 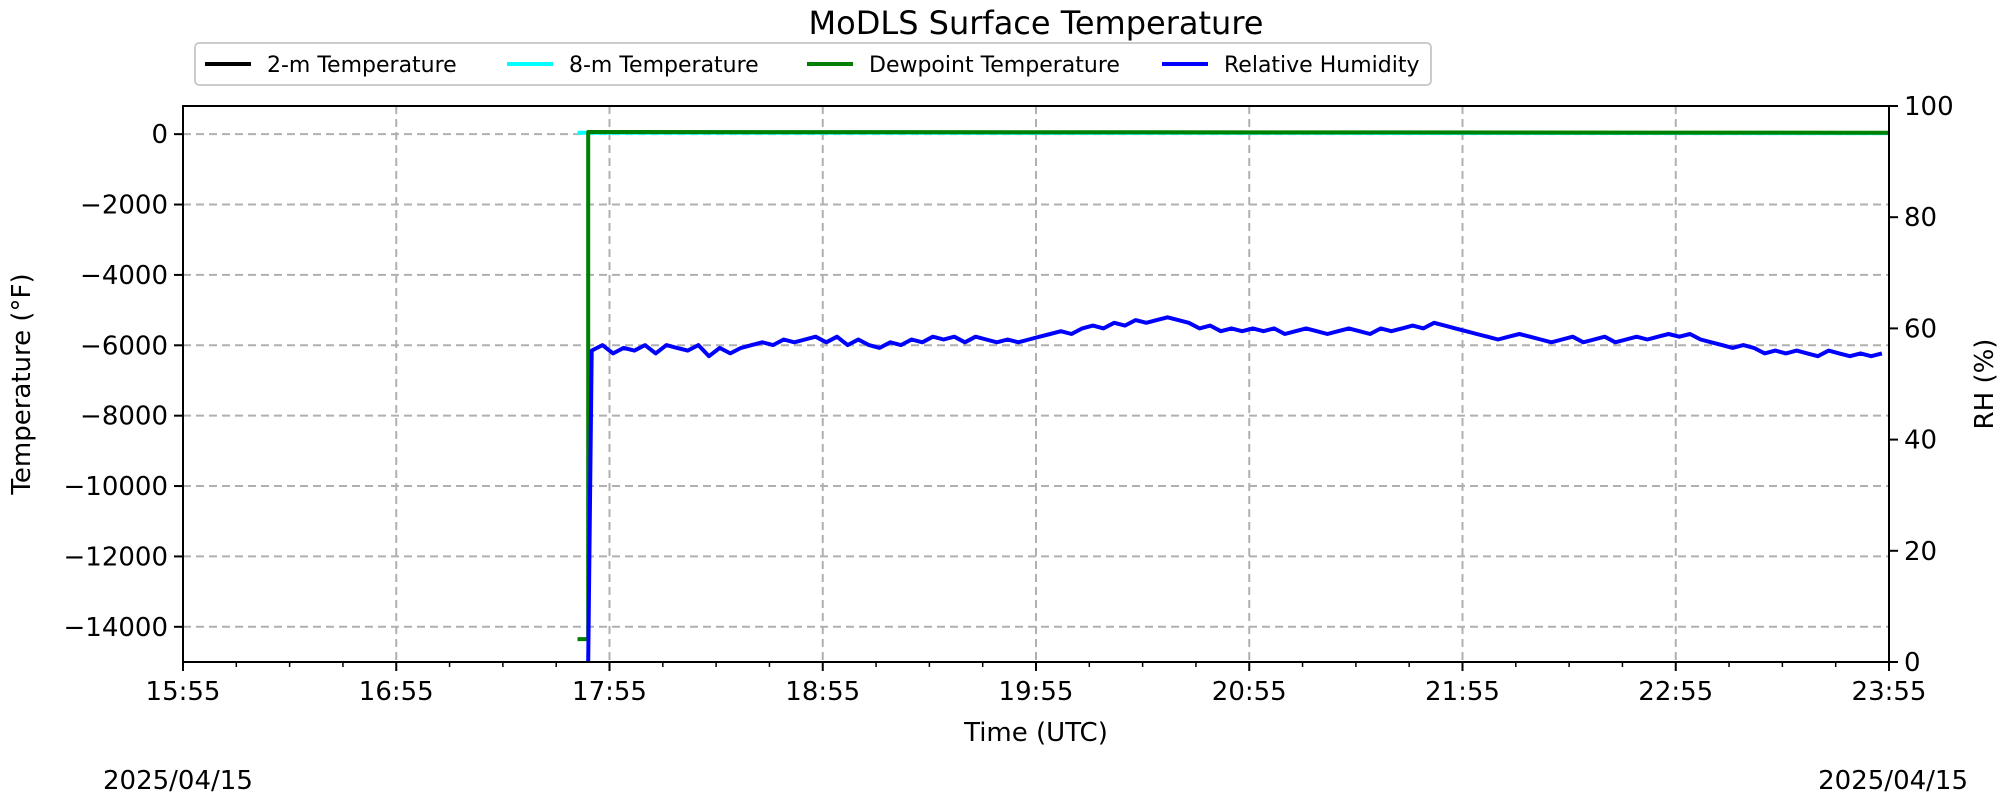 What do you see at coordinates (123, 381) in the screenshot?
I see `y-axis-left: 0 −2000 −4000 −6000 −8000 −10000 −12000 −14000` at bounding box center [123, 381].